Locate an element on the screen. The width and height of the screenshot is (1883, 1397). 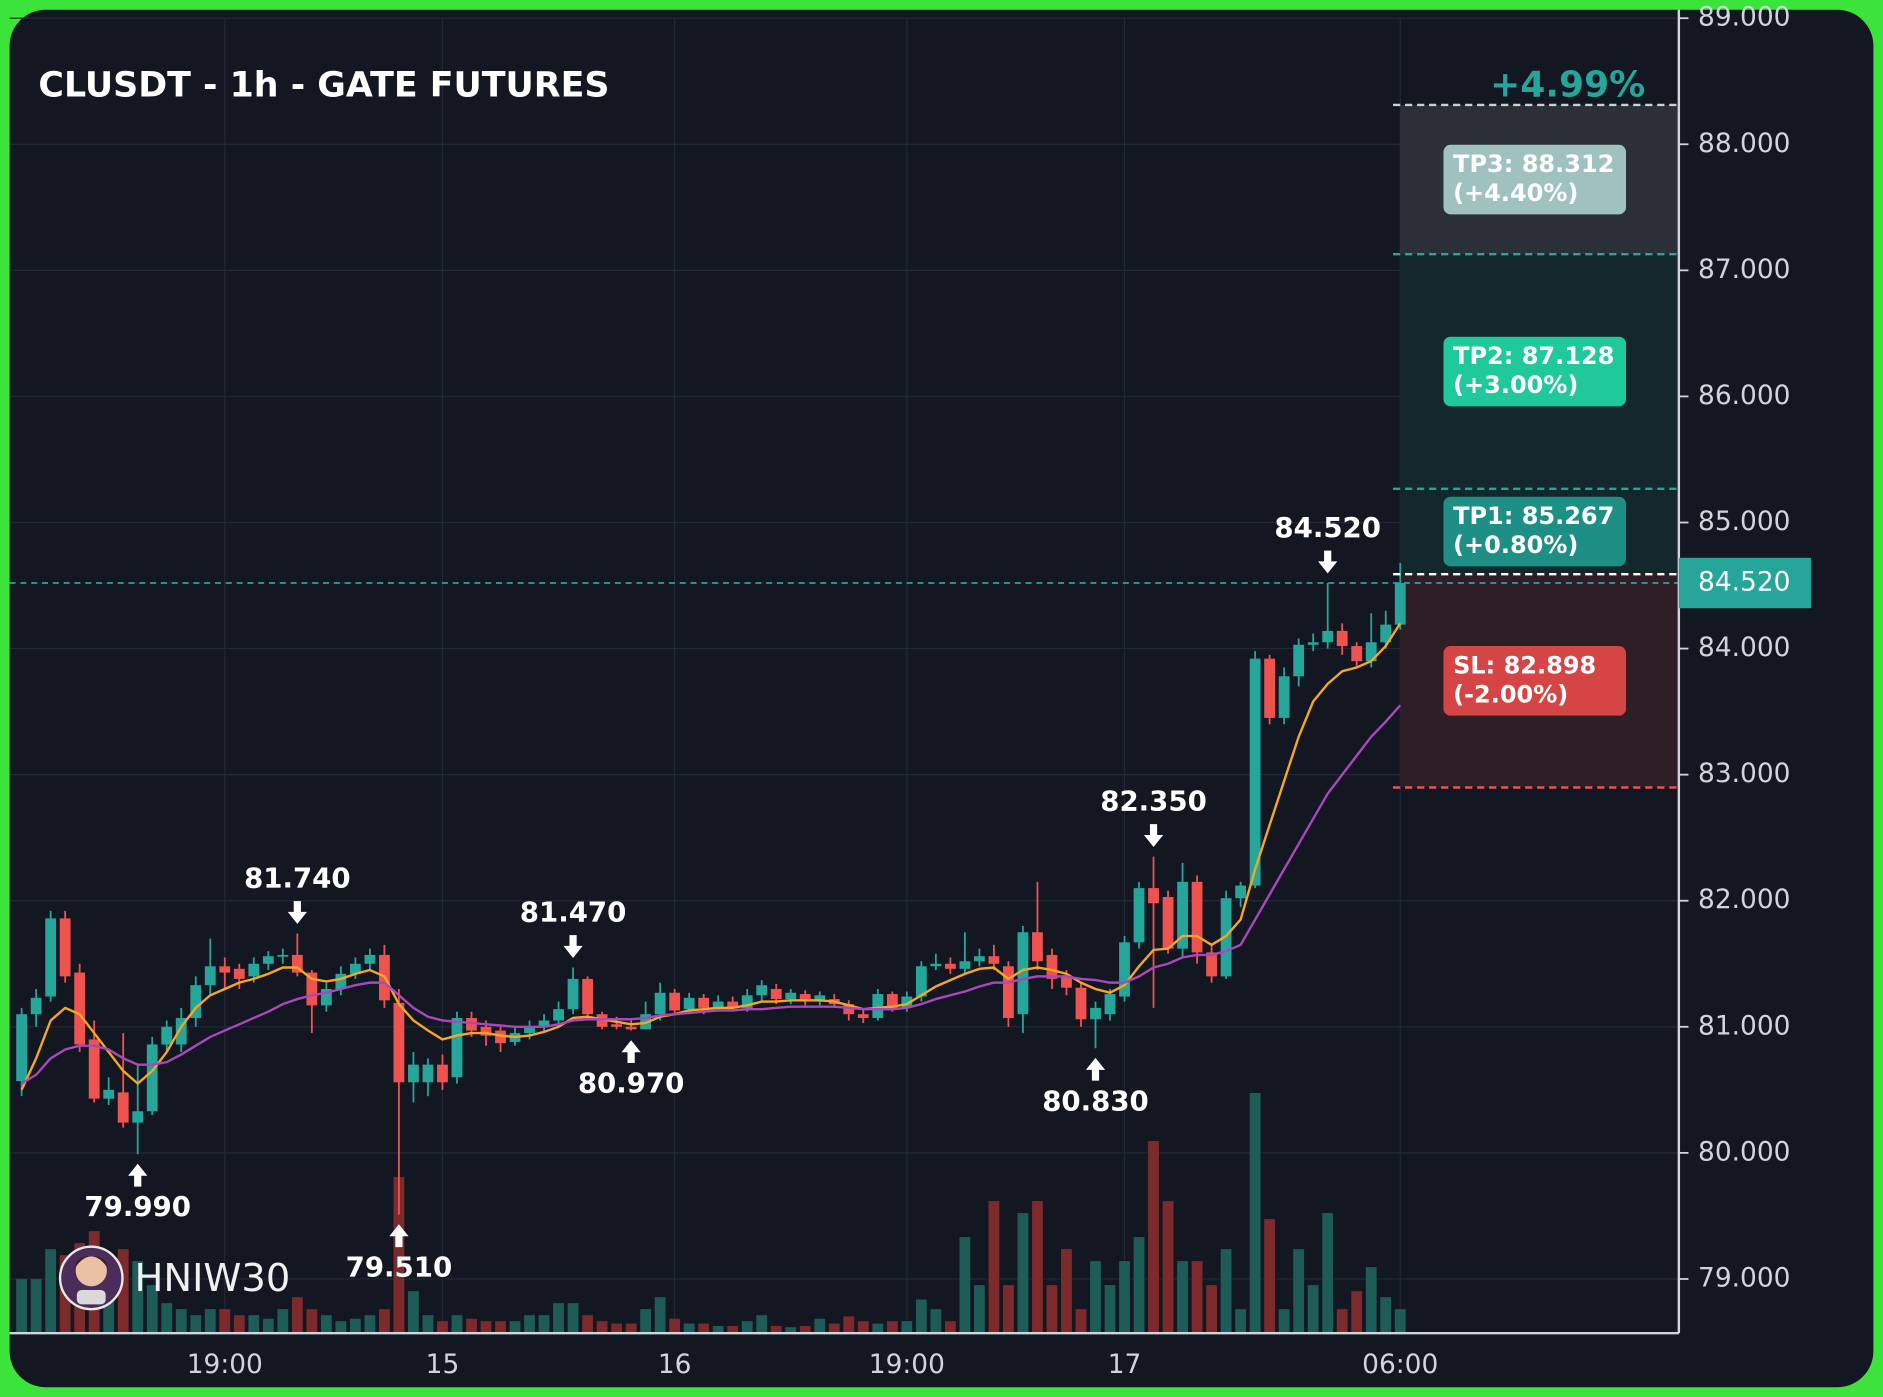
y-tick-label: 84.000 is located at coordinates (1744, 647).